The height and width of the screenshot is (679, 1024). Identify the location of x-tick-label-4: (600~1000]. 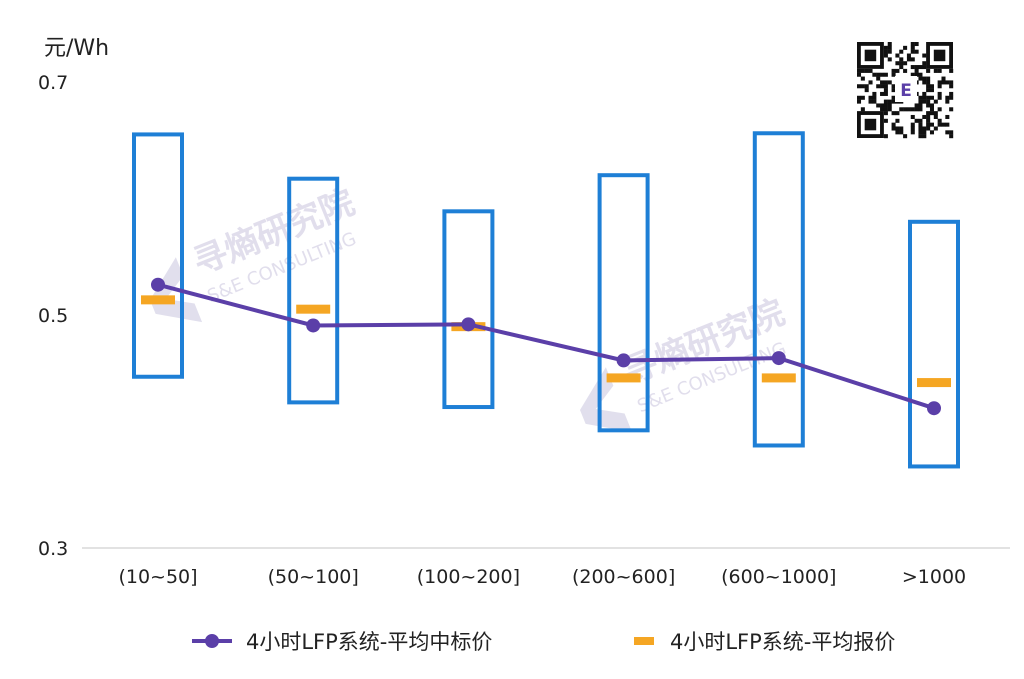
(778, 577).